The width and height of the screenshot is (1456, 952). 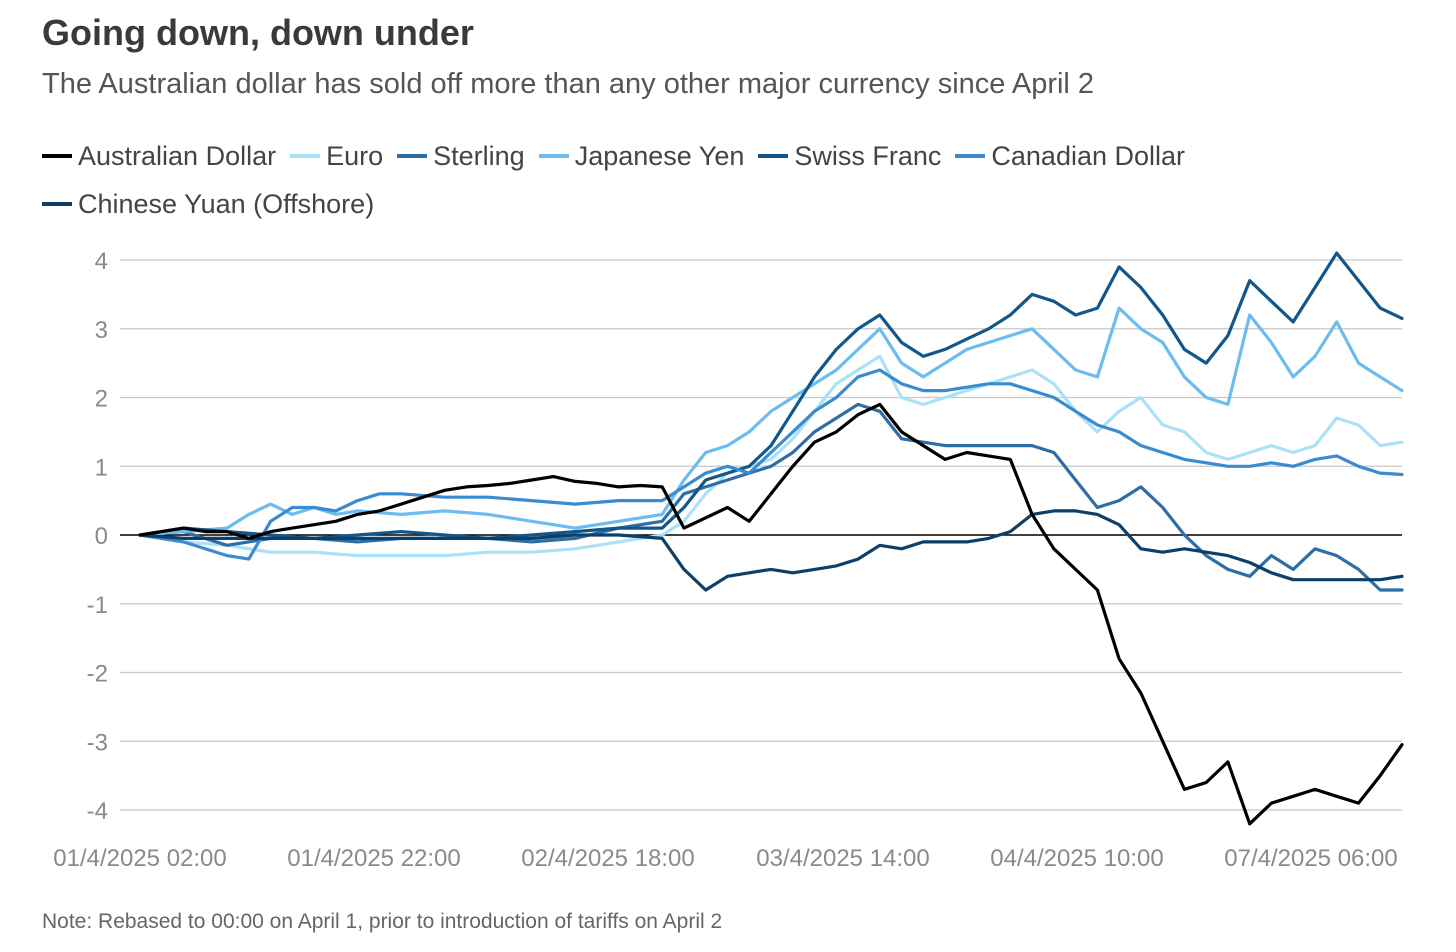 What do you see at coordinates (843, 858) in the screenshot?
I see `x-tick-label: 03/4/2025 14:00` at bounding box center [843, 858].